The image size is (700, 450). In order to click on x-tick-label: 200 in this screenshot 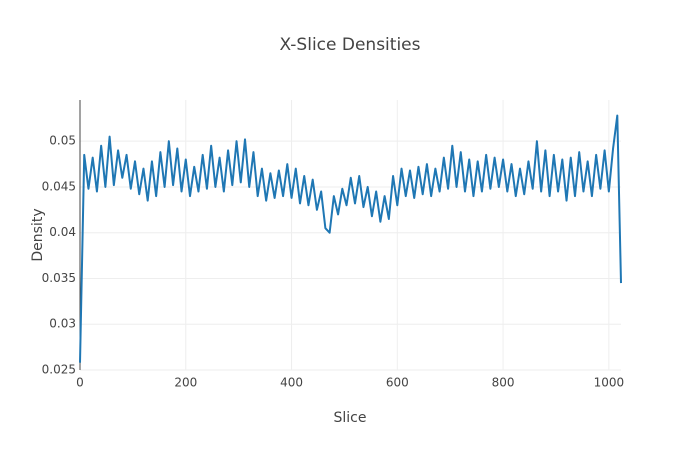, I will do `click(185, 383)`.